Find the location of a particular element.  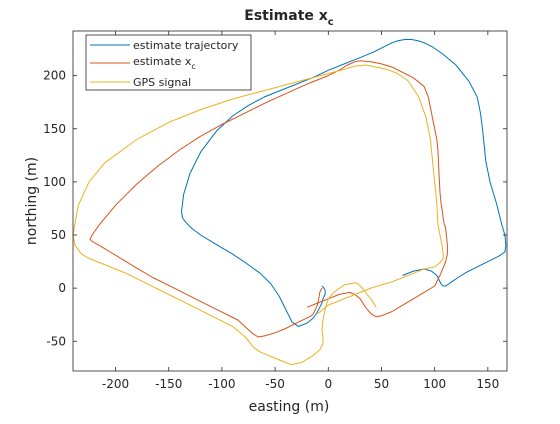

y-tick-label: 200 is located at coordinates (54, 76).